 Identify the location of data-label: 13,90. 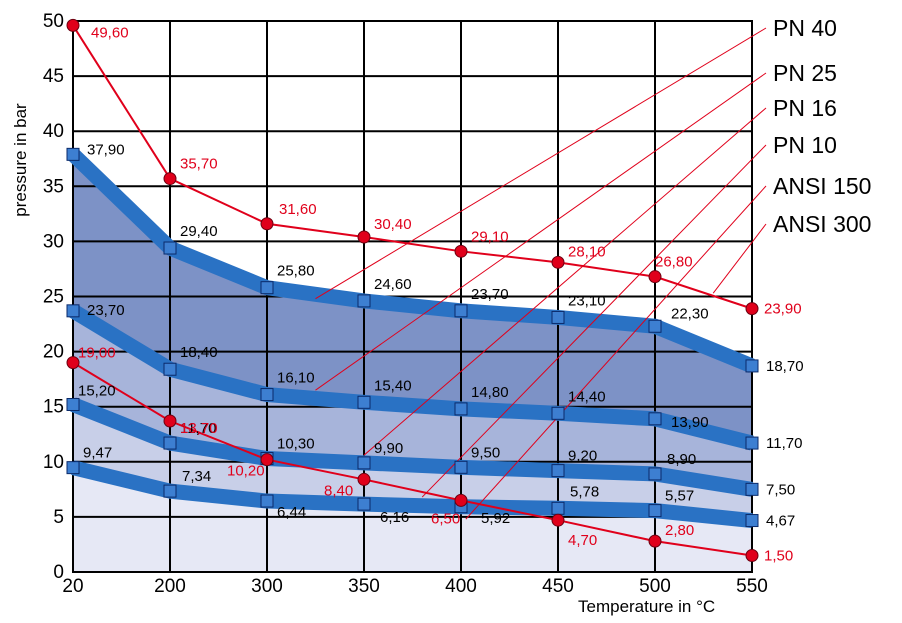
(690, 422).